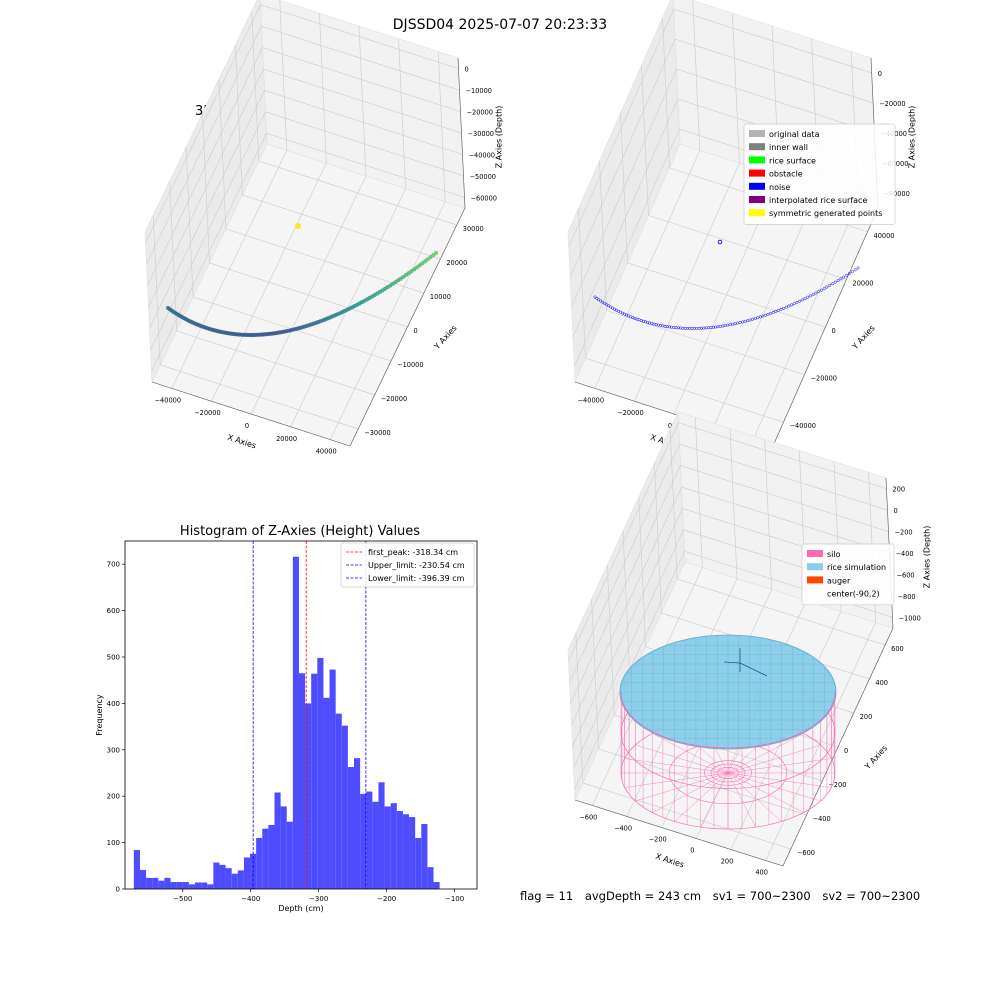 This screenshot has height=1000, width=1000. I want to click on figure-title: DJSSD04 2025-07-07 20:23:33, so click(500, 25).